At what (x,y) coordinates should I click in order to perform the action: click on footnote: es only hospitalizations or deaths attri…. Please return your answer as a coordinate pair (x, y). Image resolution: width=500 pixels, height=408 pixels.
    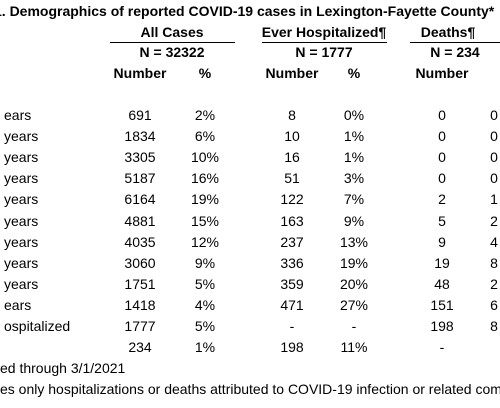
    Looking at the image, I should click on (250, 389).